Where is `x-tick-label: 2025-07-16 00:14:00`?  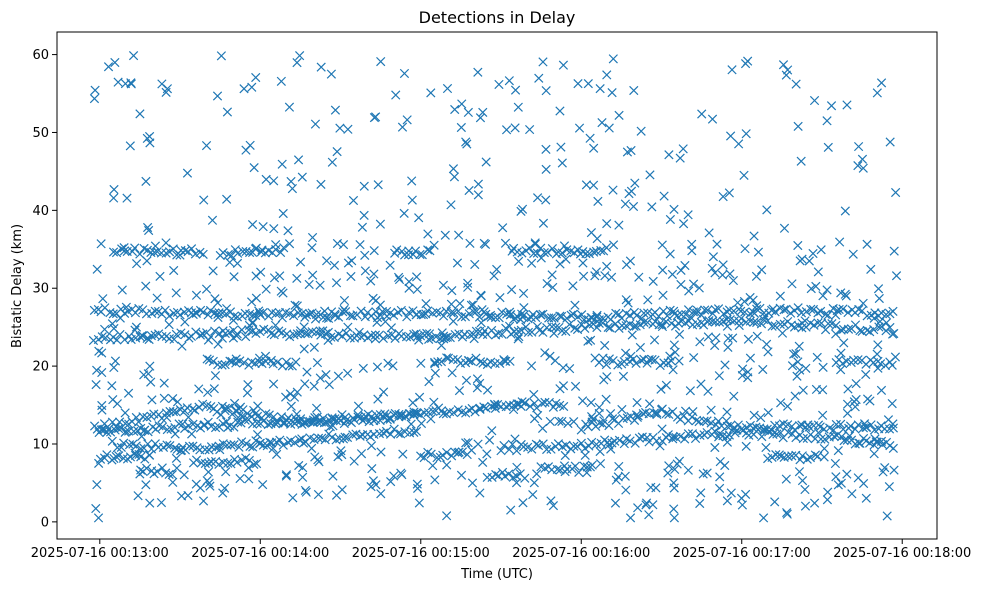 x-tick-label: 2025-07-16 00:14:00 is located at coordinates (260, 553).